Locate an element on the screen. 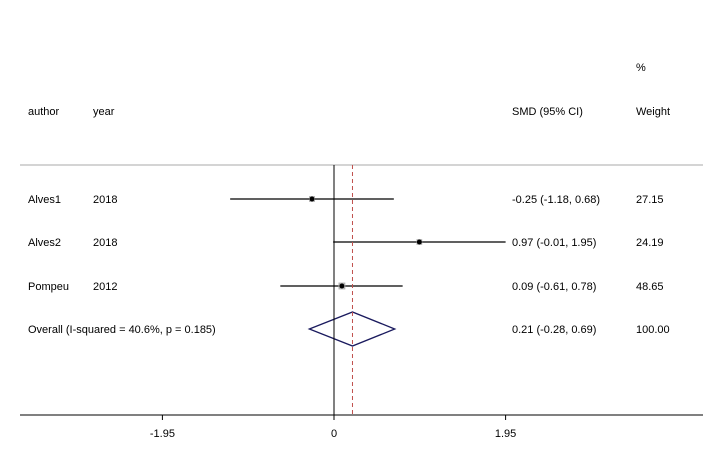 Image resolution: width=720 pixels, height=467 pixels. header-effect: SMD (95% CI) is located at coordinates (547, 112).